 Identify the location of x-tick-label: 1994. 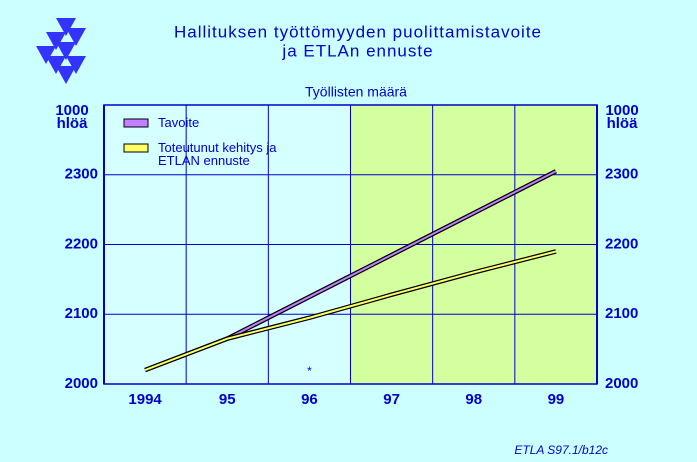
(145, 399).